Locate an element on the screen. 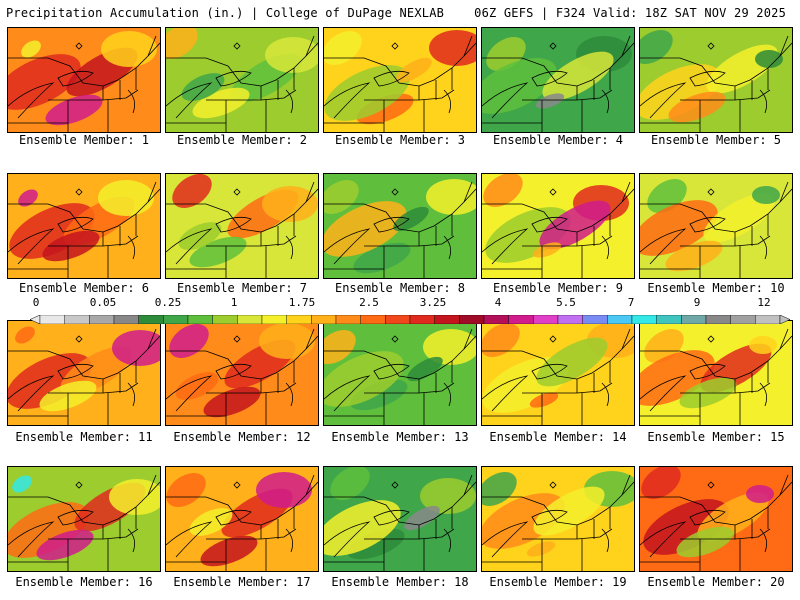  member-caption: Ensemble Member: 7 is located at coordinates (242, 288).